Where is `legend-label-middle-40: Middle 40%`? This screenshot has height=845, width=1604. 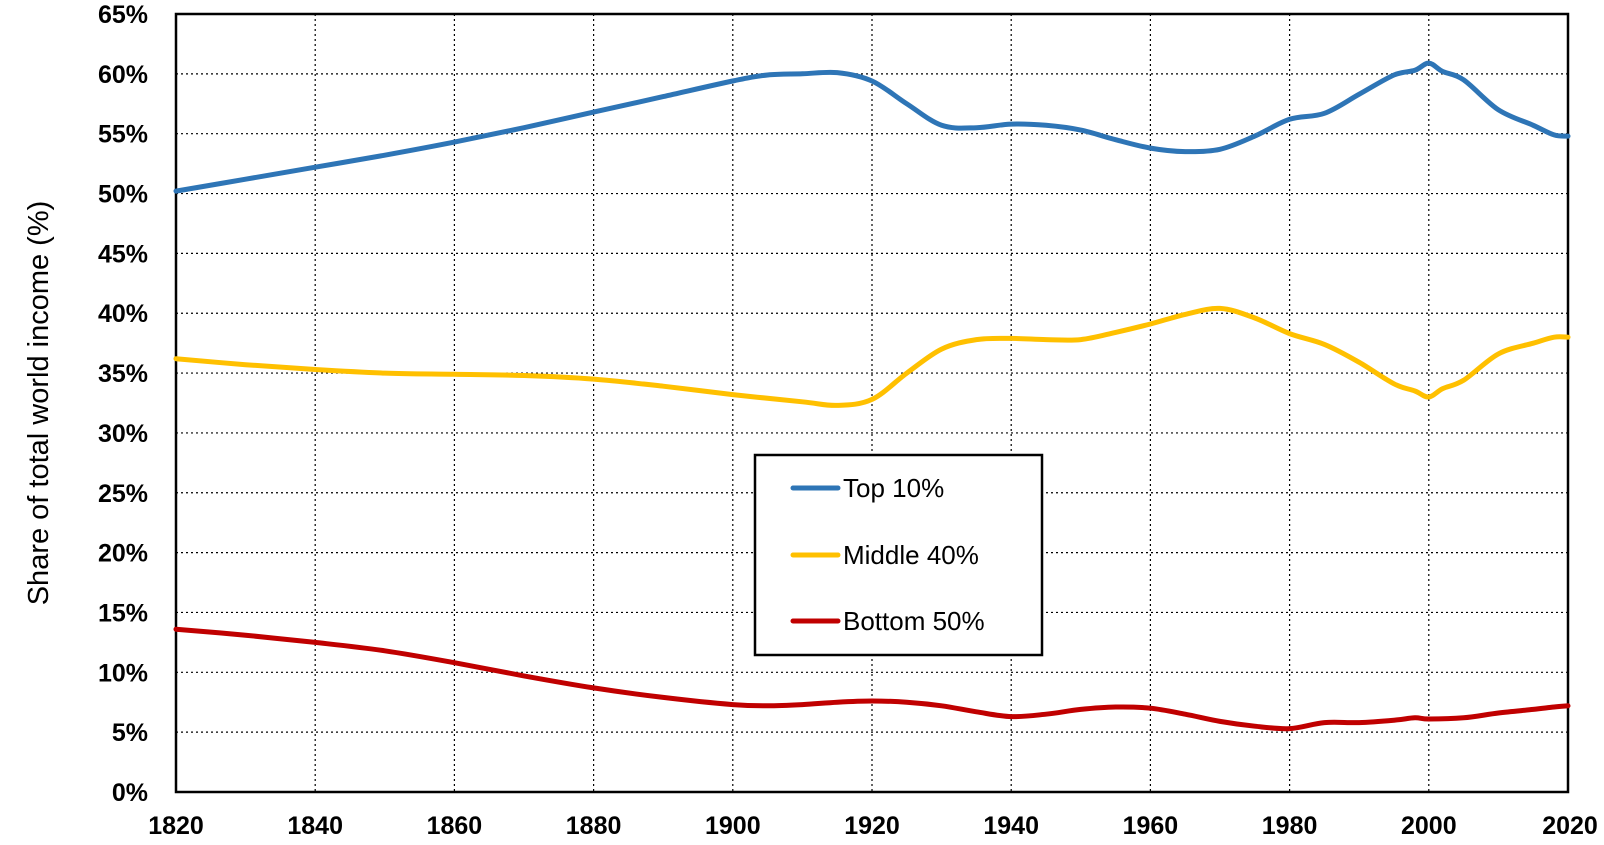 legend-label-middle-40: Middle 40% is located at coordinates (911, 555).